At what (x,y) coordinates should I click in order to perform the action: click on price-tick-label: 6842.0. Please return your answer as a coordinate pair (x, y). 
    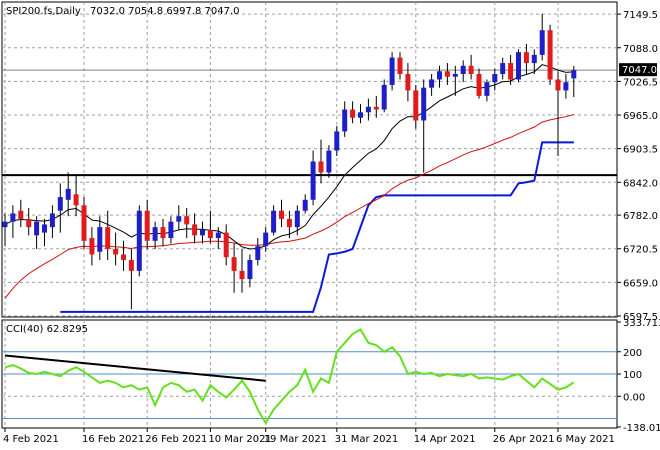
    Looking at the image, I should click on (640, 183).